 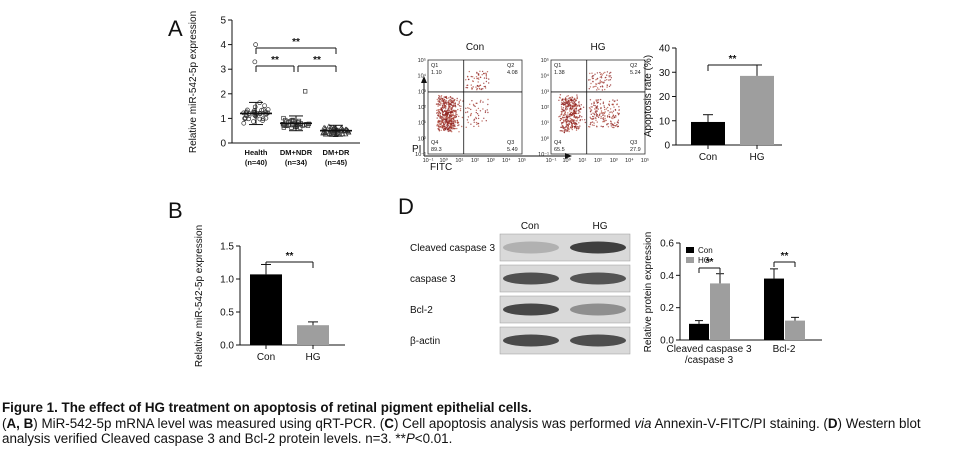 I want to click on panel-d-row-label: β-actin, so click(x=425, y=341).